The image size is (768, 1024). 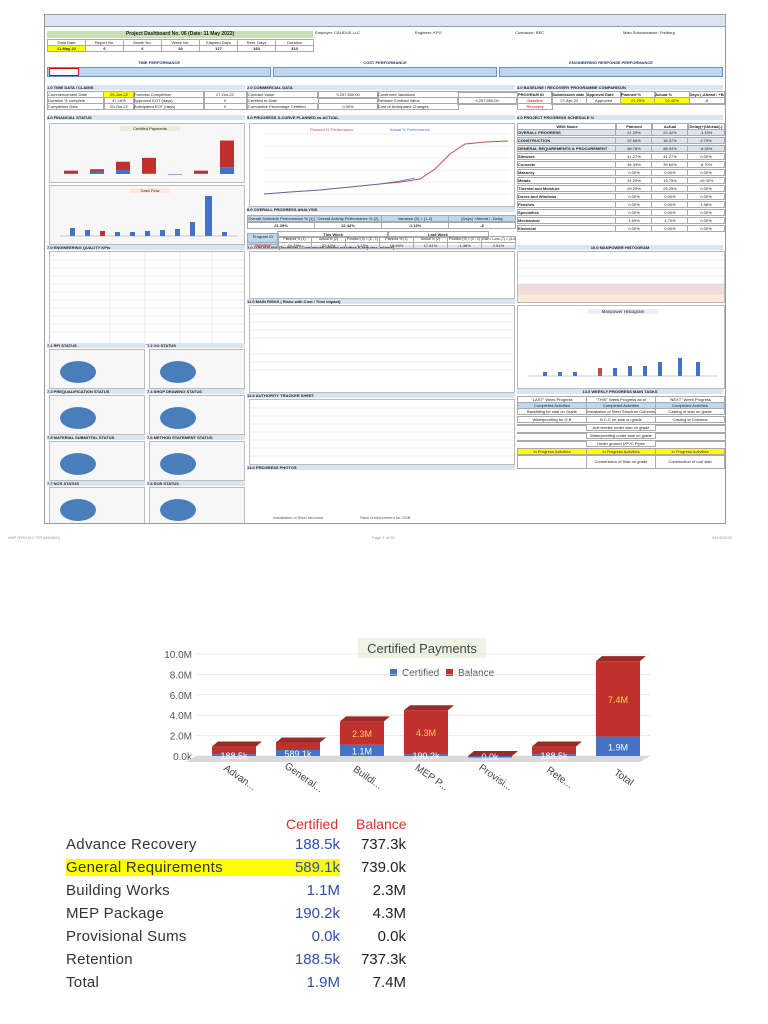 What do you see at coordinates (294, 48) in the screenshot?
I see `info-value: 310` at bounding box center [294, 48].